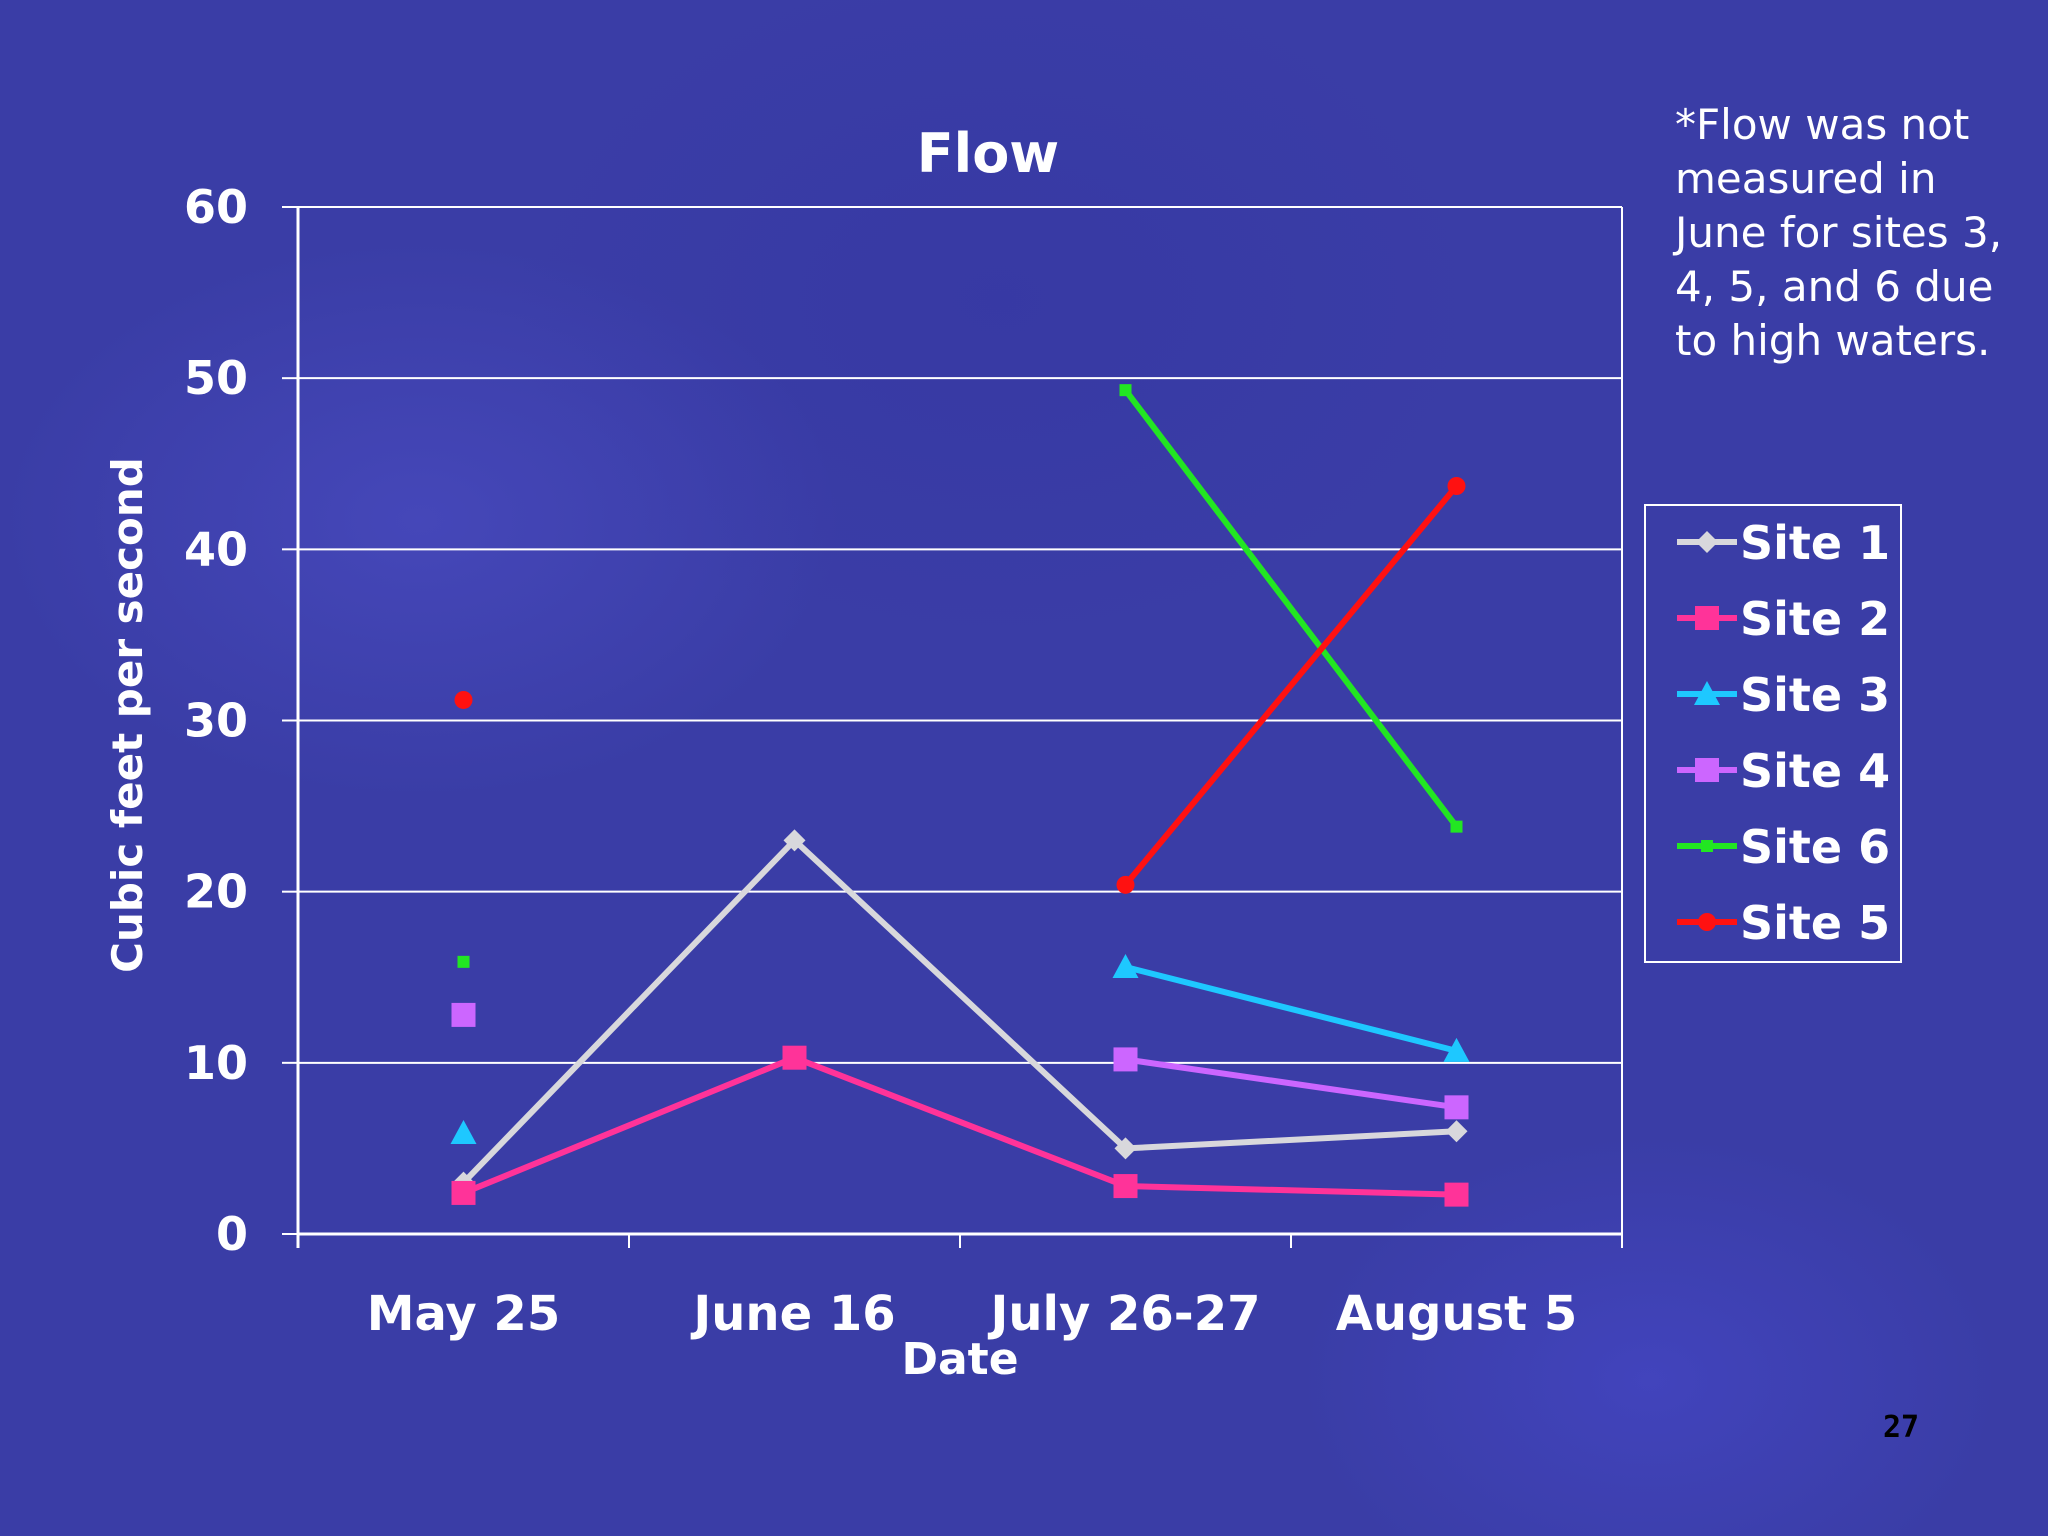 Image resolution: width=2048 pixels, height=1536 pixels. I want to click on legend-entry: Site 5, so click(1783, 923).